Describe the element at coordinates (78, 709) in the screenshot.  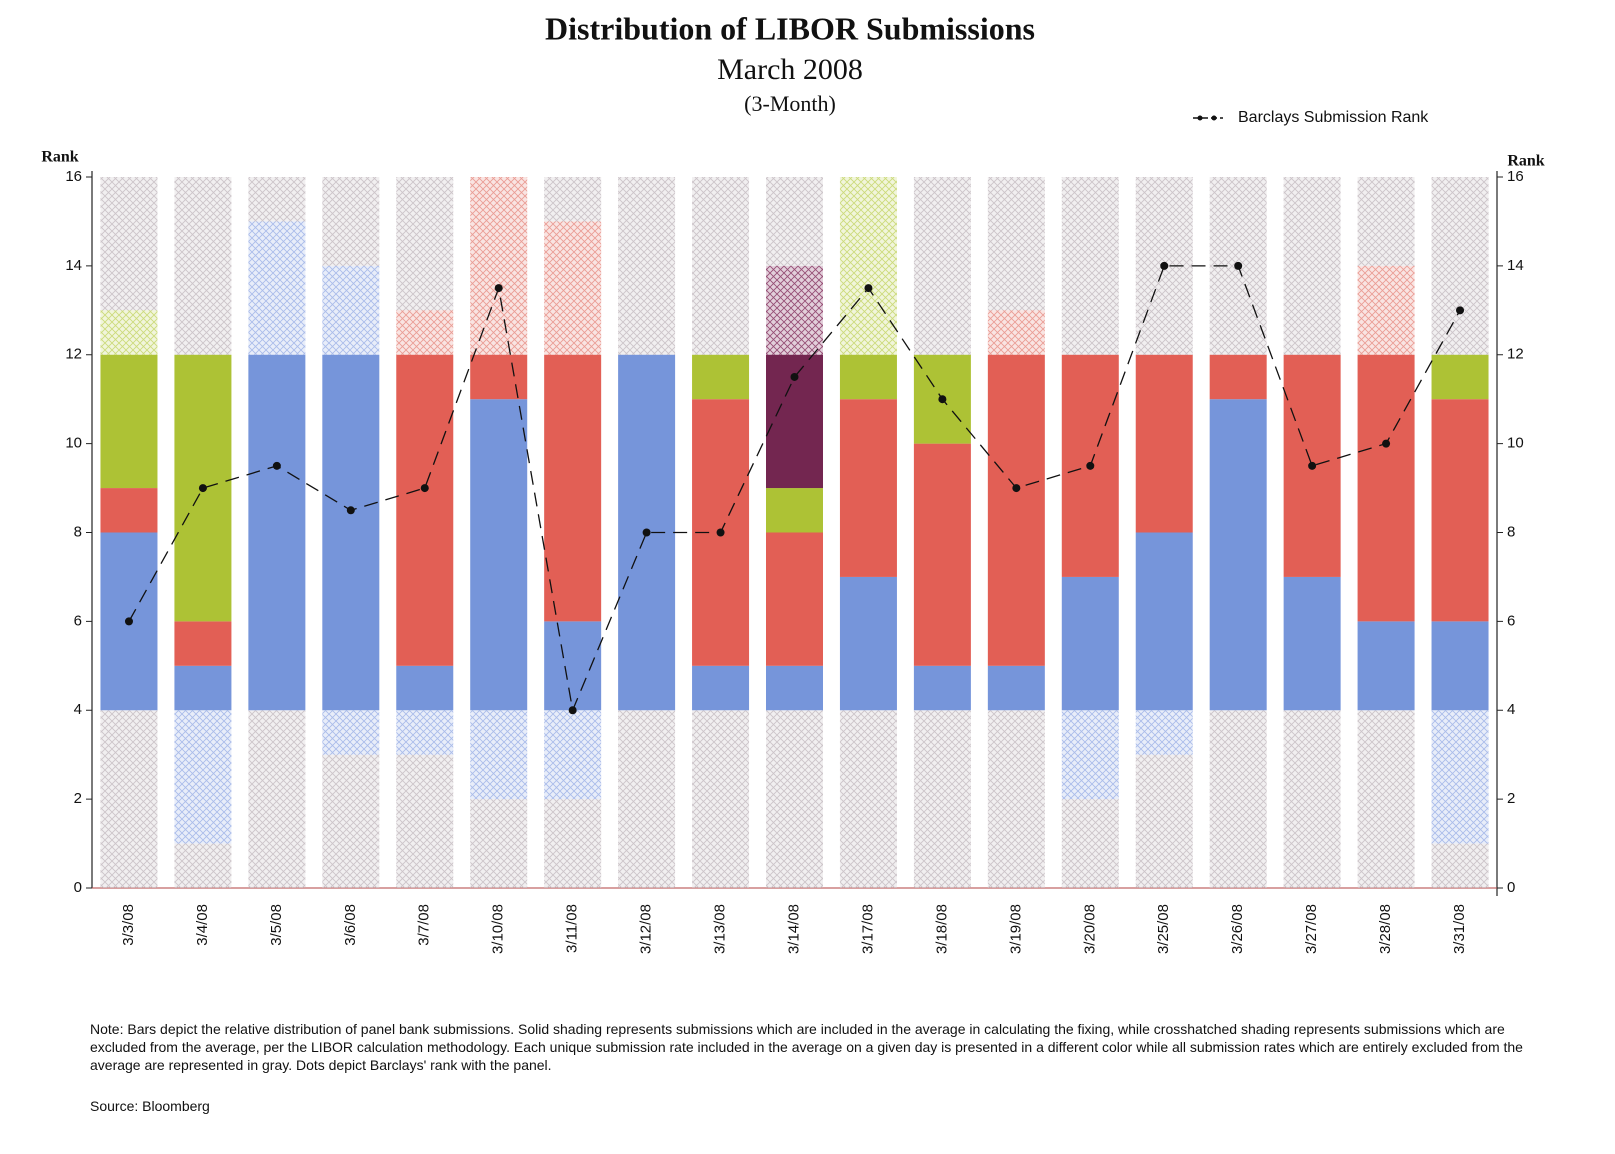
I see `y-tick-label: 4` at that location.